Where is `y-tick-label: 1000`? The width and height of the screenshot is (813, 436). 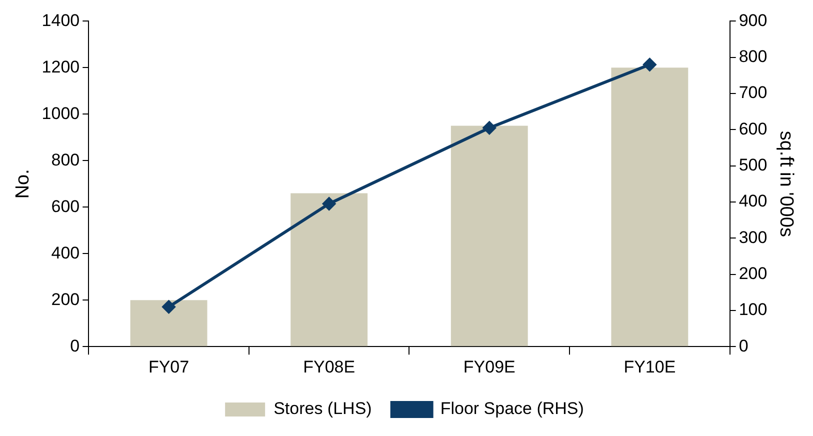 y-tick-label: 1000 is located at coordinates (61, 113).